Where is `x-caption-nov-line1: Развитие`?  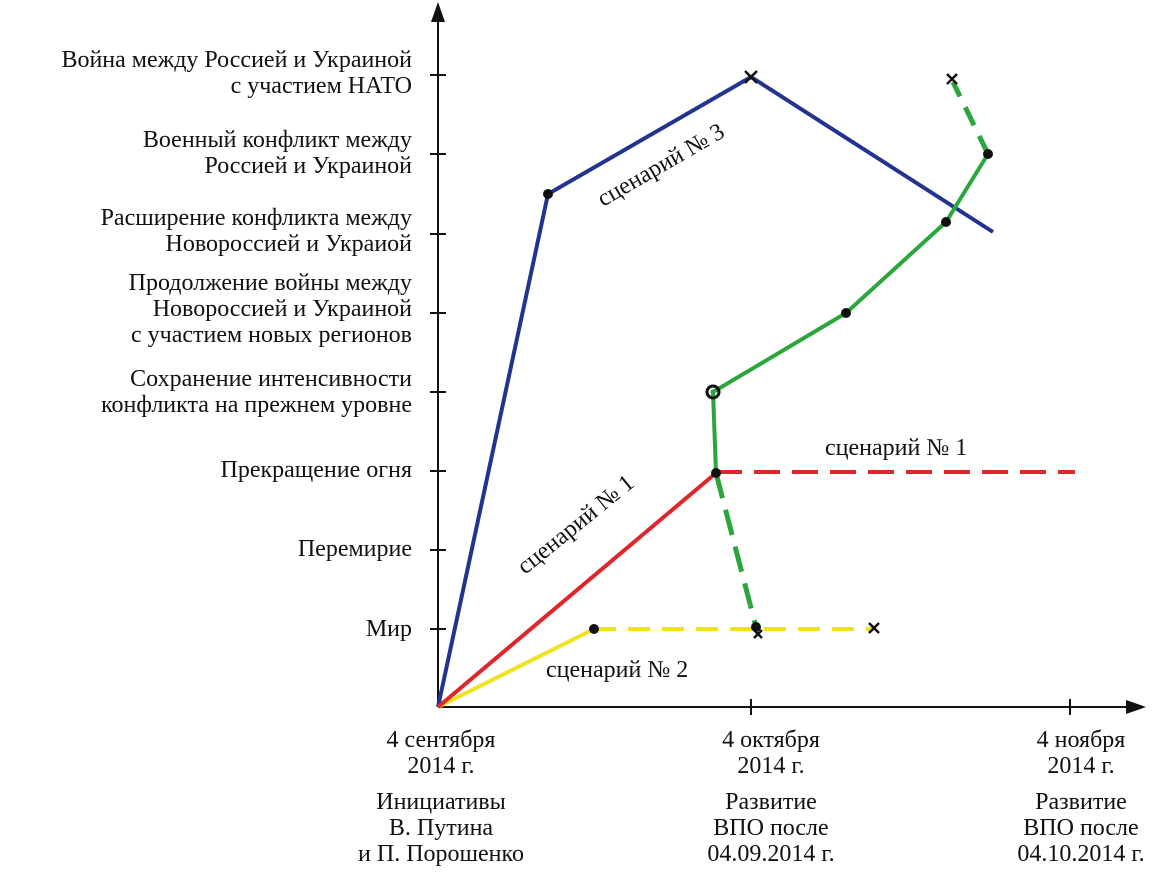 x-caption-nov-line1: Развитие is located at coordinates (1081, 802).